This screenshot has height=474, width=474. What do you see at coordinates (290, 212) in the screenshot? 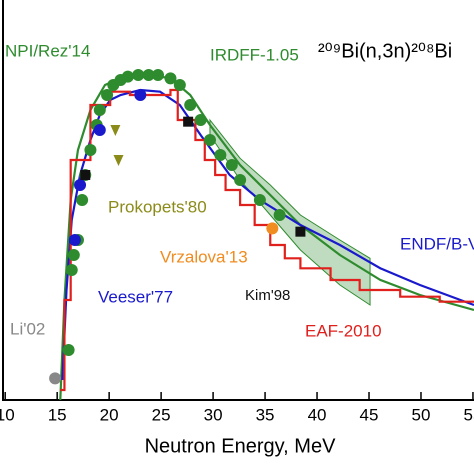
I see `uncertainty-band` at bounding box center [290, 212].